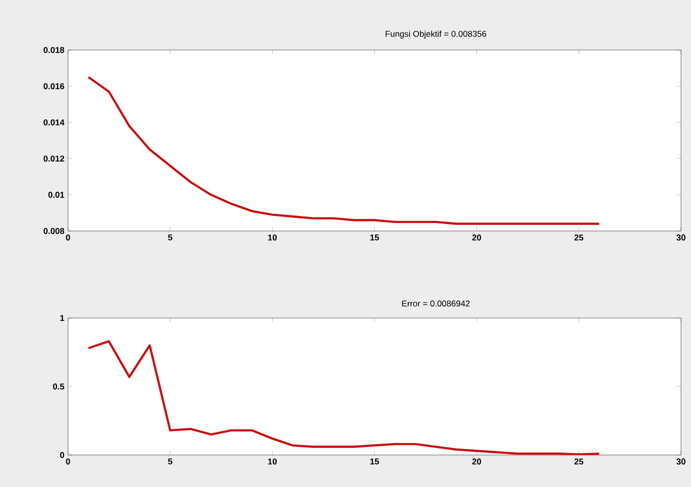  I want to click on chart-title: Error = 0.0086942, so click(436, 303).